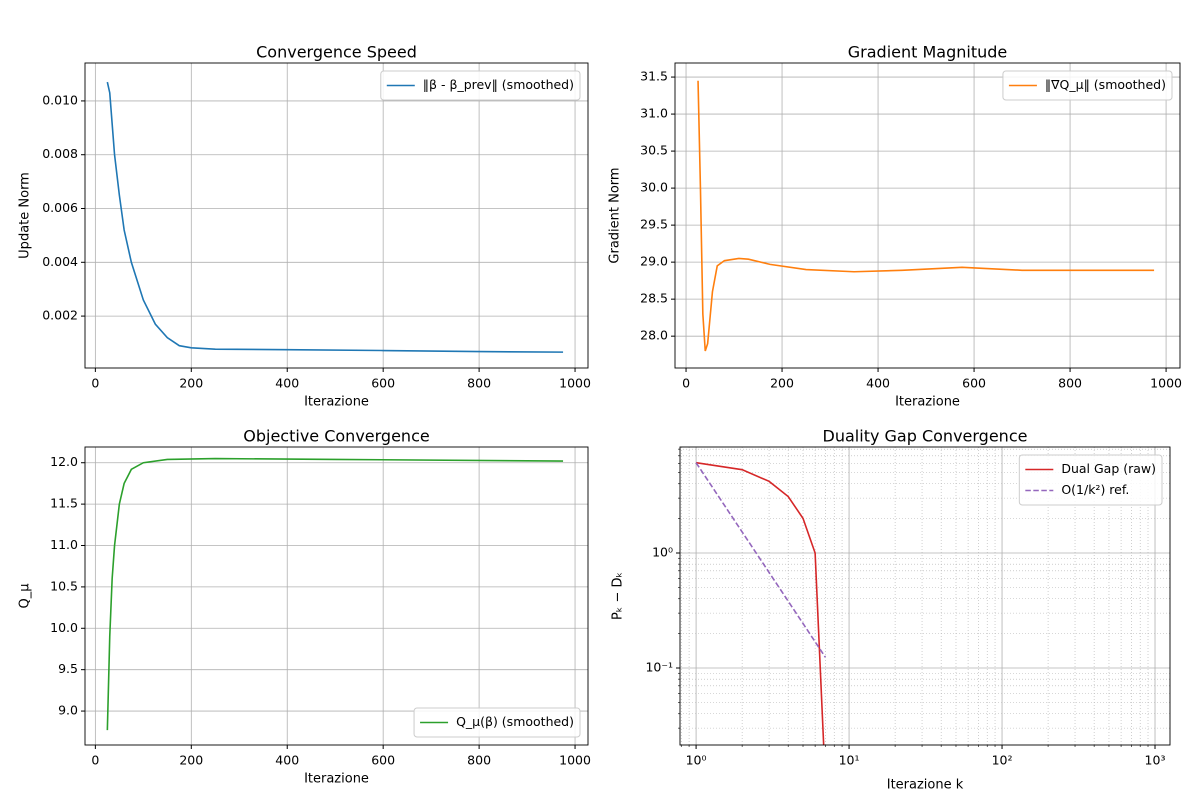 This screenshot has width=1200, height=805. I want to click on legend: Dual Gap (raw) O(1/k²) ref., so click(1090, 480).